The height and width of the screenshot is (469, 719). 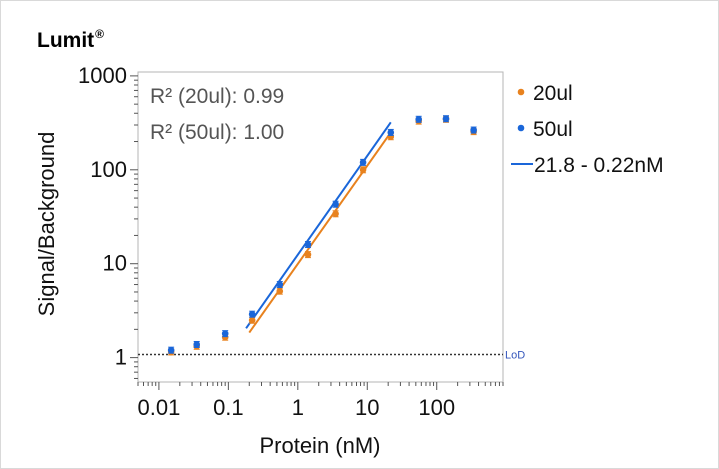 What do you see at coordinates (320, 232) in the screenshot?
I see `fit-line-20ul` at bounding box center [320, 232].